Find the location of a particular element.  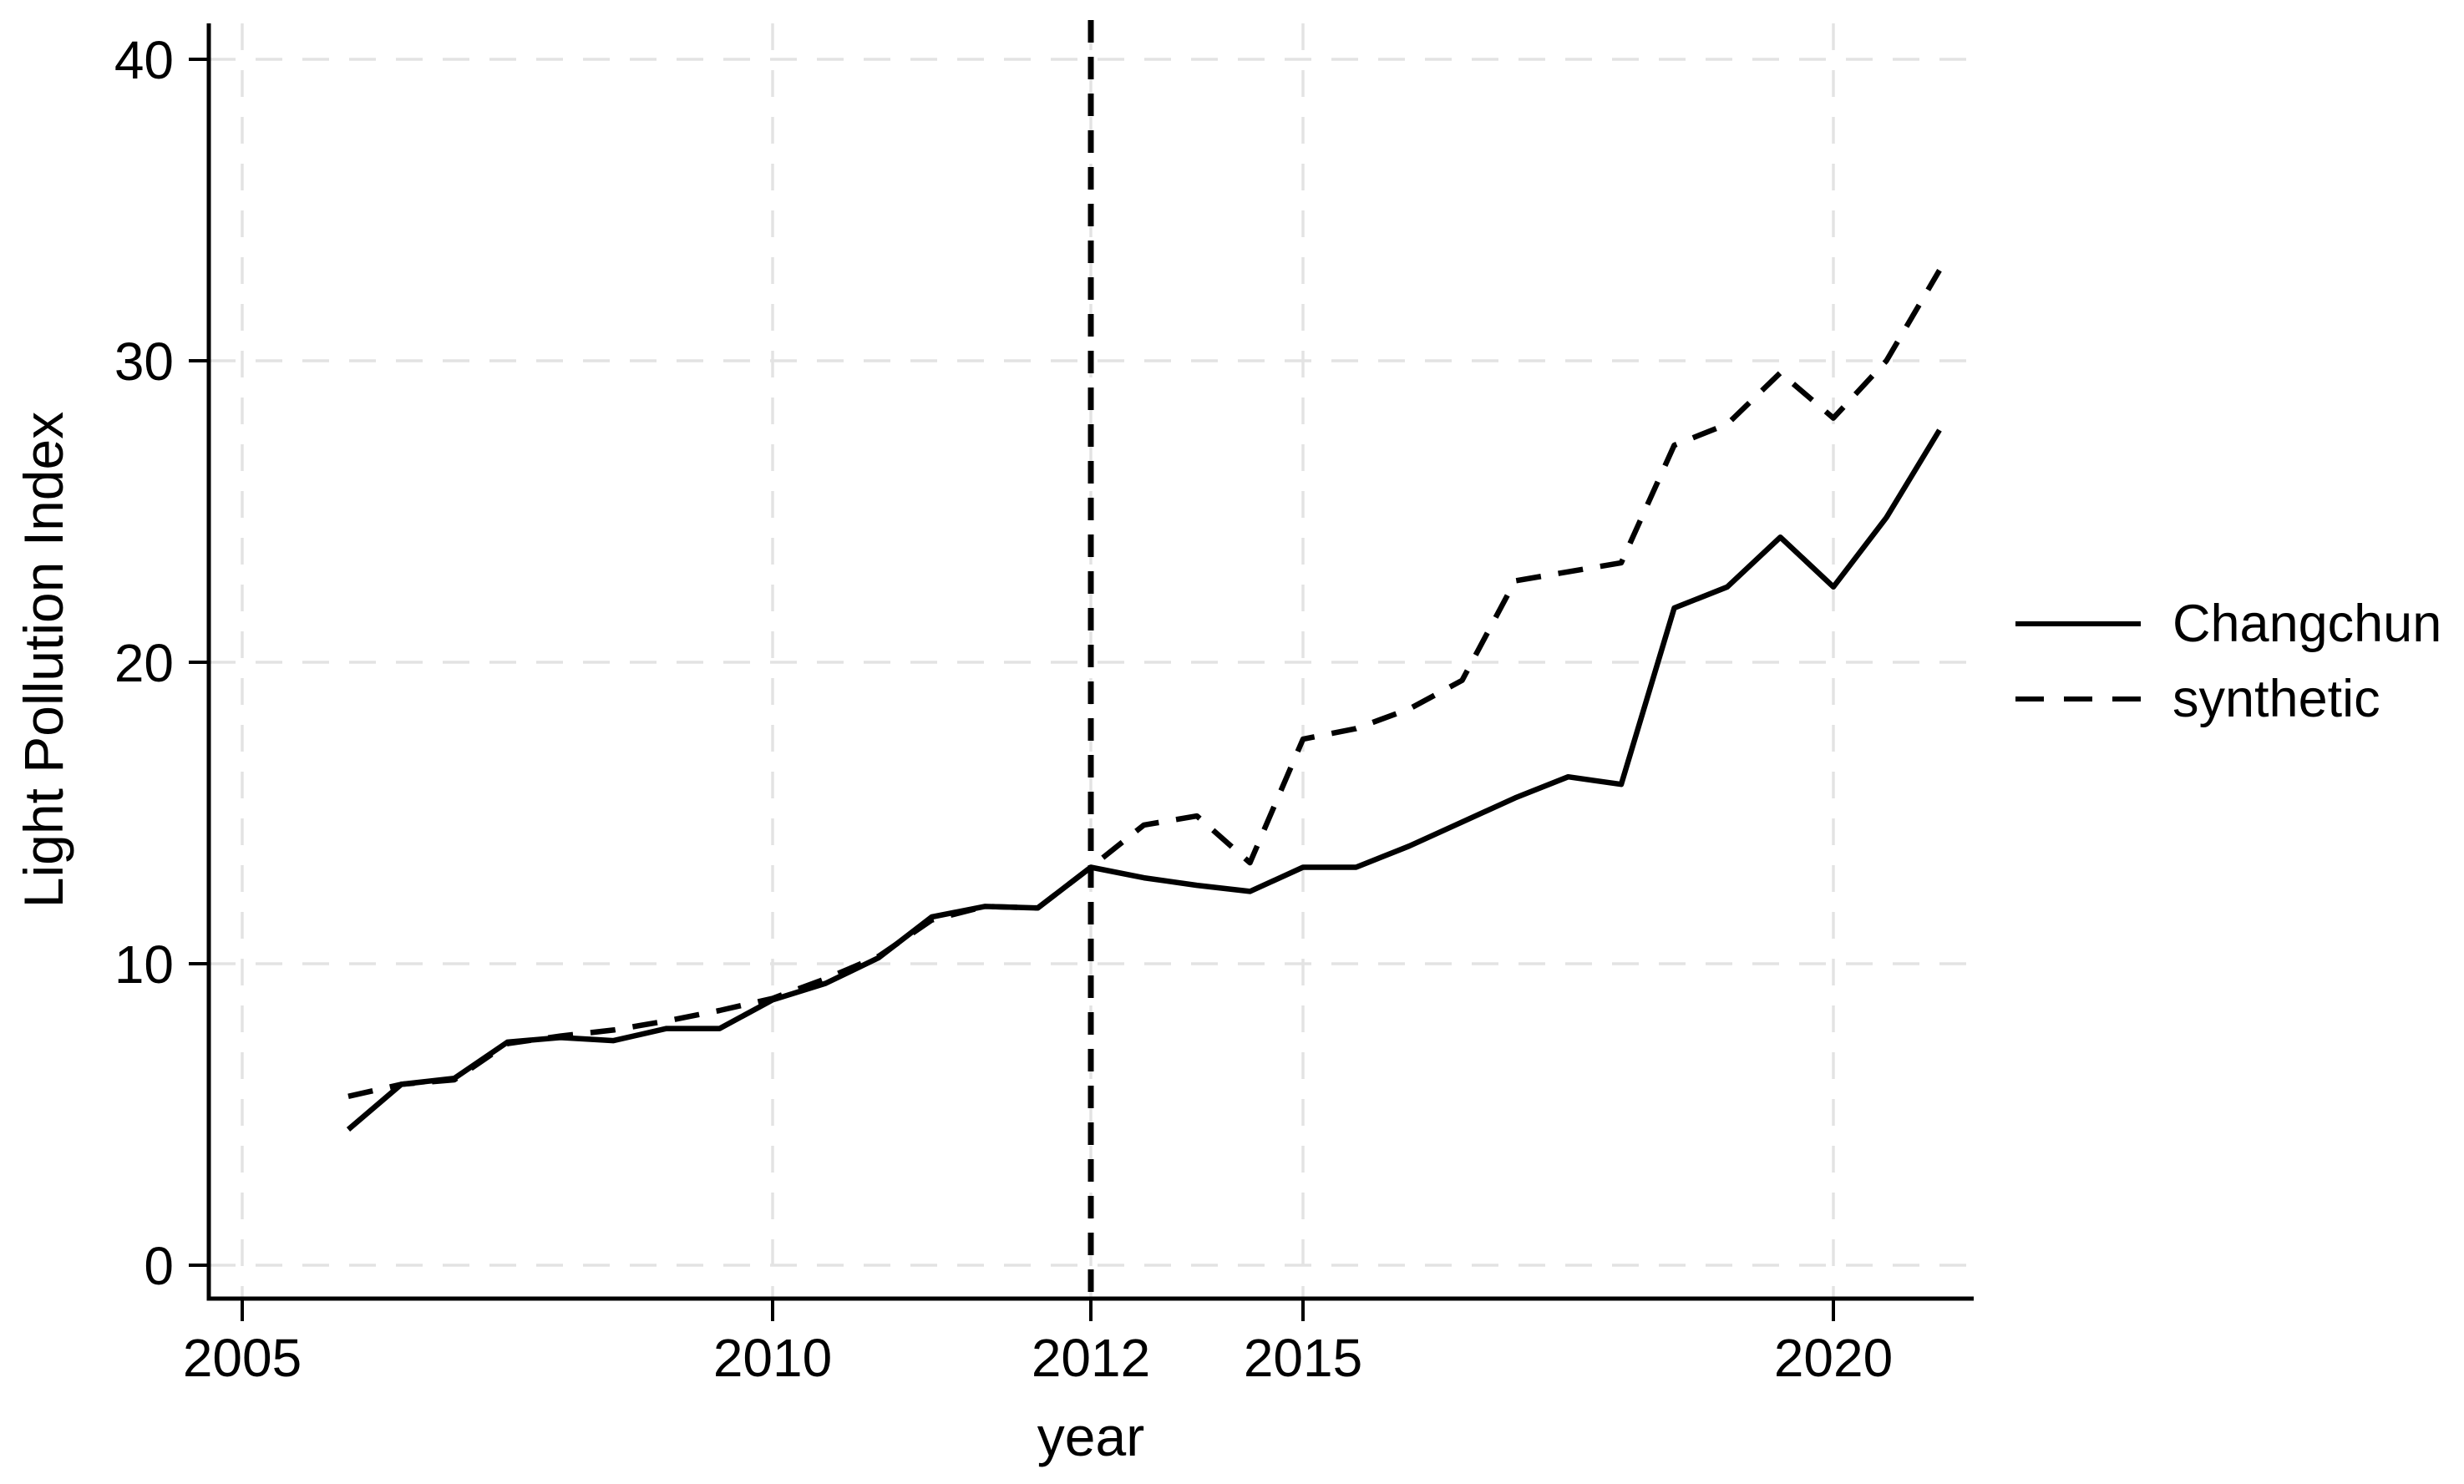

y-axis-title: Light Pollution Index is located at coordinates (44, 660).